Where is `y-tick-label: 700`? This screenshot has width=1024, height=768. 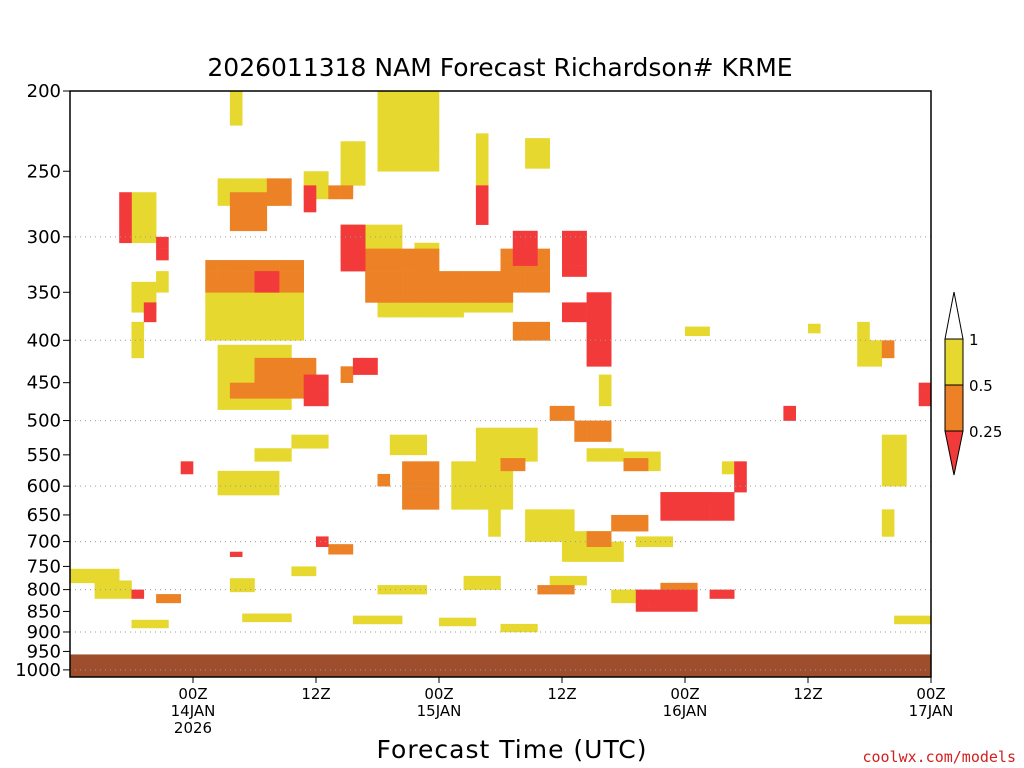 y-tick-label: 700 is located at coordinates (44, 542).